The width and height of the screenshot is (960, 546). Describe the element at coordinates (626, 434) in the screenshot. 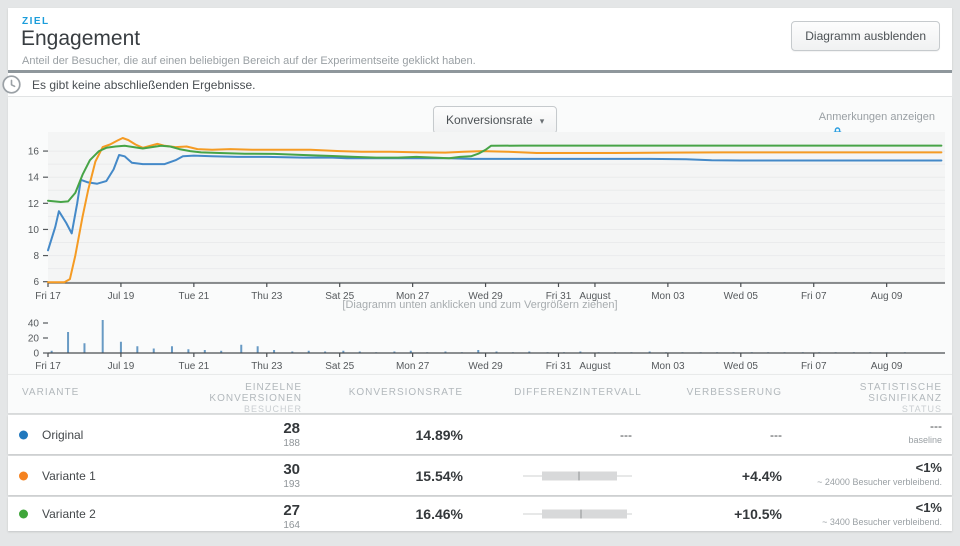

I see `interval-placeholder: ---` at that location.